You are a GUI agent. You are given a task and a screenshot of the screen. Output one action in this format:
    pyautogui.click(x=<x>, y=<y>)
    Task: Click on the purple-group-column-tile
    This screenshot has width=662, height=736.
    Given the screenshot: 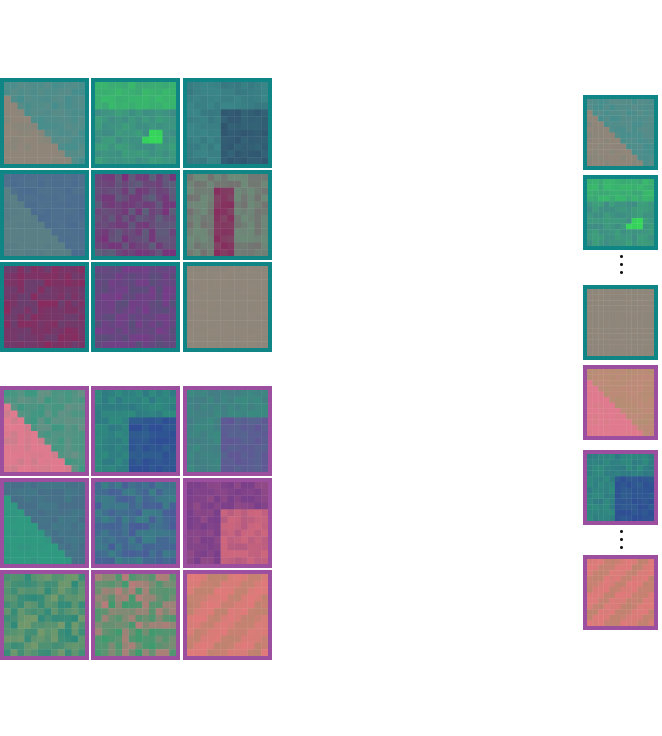 What is the action you would take?
    pyautogui.click(x=620, y=487)
    